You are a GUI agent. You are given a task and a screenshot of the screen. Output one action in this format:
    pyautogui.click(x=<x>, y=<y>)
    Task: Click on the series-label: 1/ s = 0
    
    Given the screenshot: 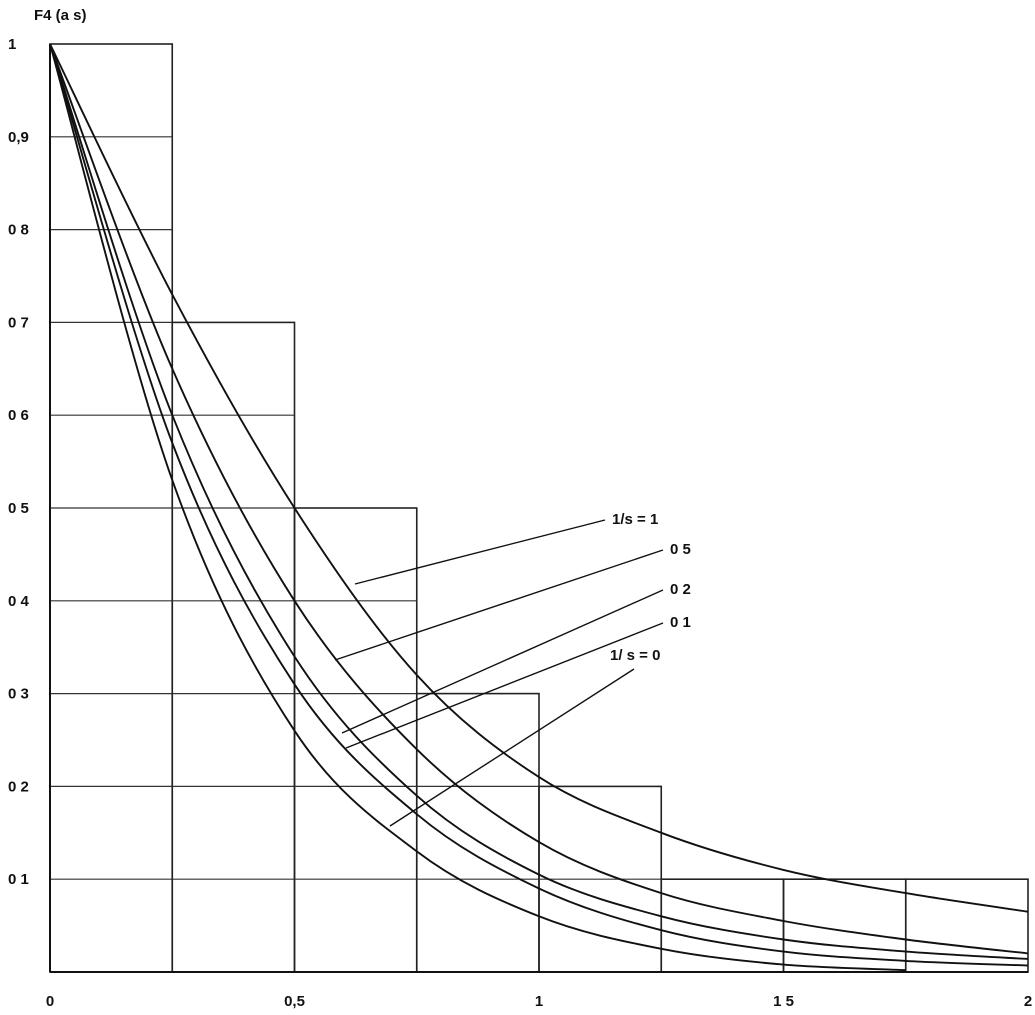 What is the action you would take?
    pyautogui.click(x=635, y=655)
    